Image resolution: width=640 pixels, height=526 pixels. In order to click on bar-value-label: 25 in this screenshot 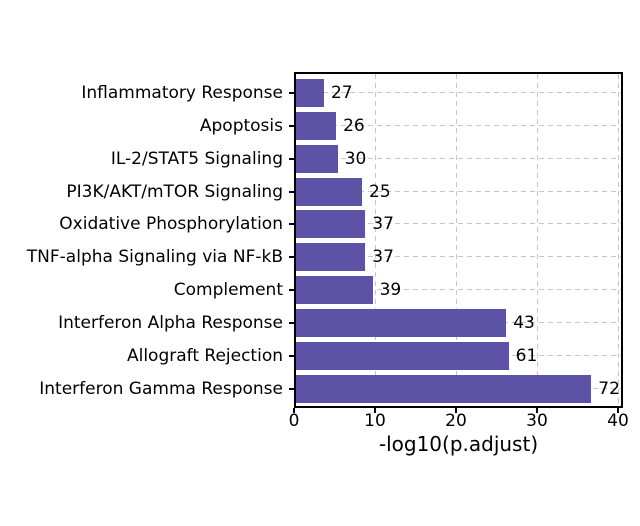, I will do `click(380, 191)`.